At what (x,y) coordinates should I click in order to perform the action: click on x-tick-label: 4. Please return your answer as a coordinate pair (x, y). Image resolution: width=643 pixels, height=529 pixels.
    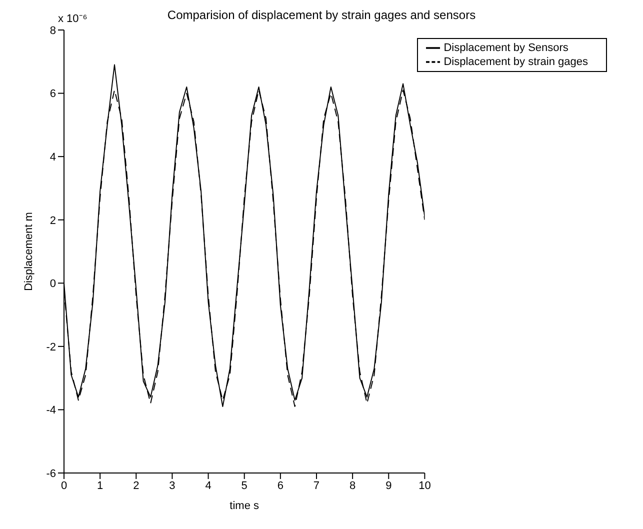
    Looking at the image, I should click on (208, 486).